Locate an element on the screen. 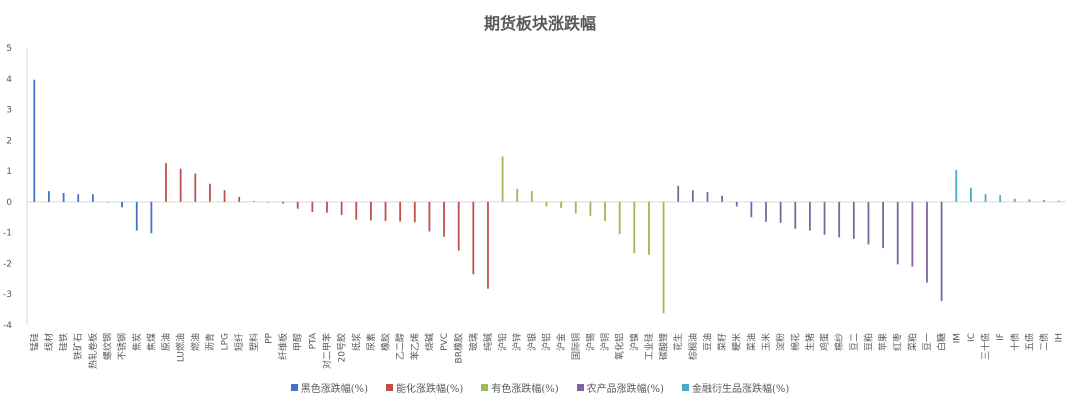  bar-LU燃油 is located at coordinates (180, 185).